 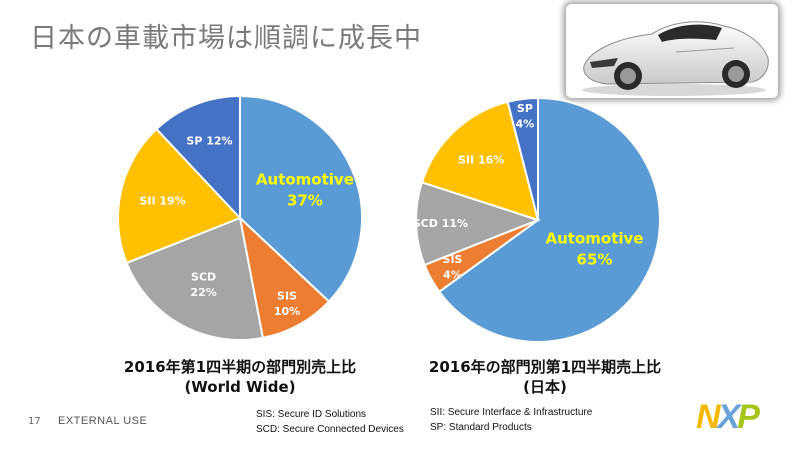 I want to click on legend-sp: SP: Standard Products, so click(x=481, y=427).